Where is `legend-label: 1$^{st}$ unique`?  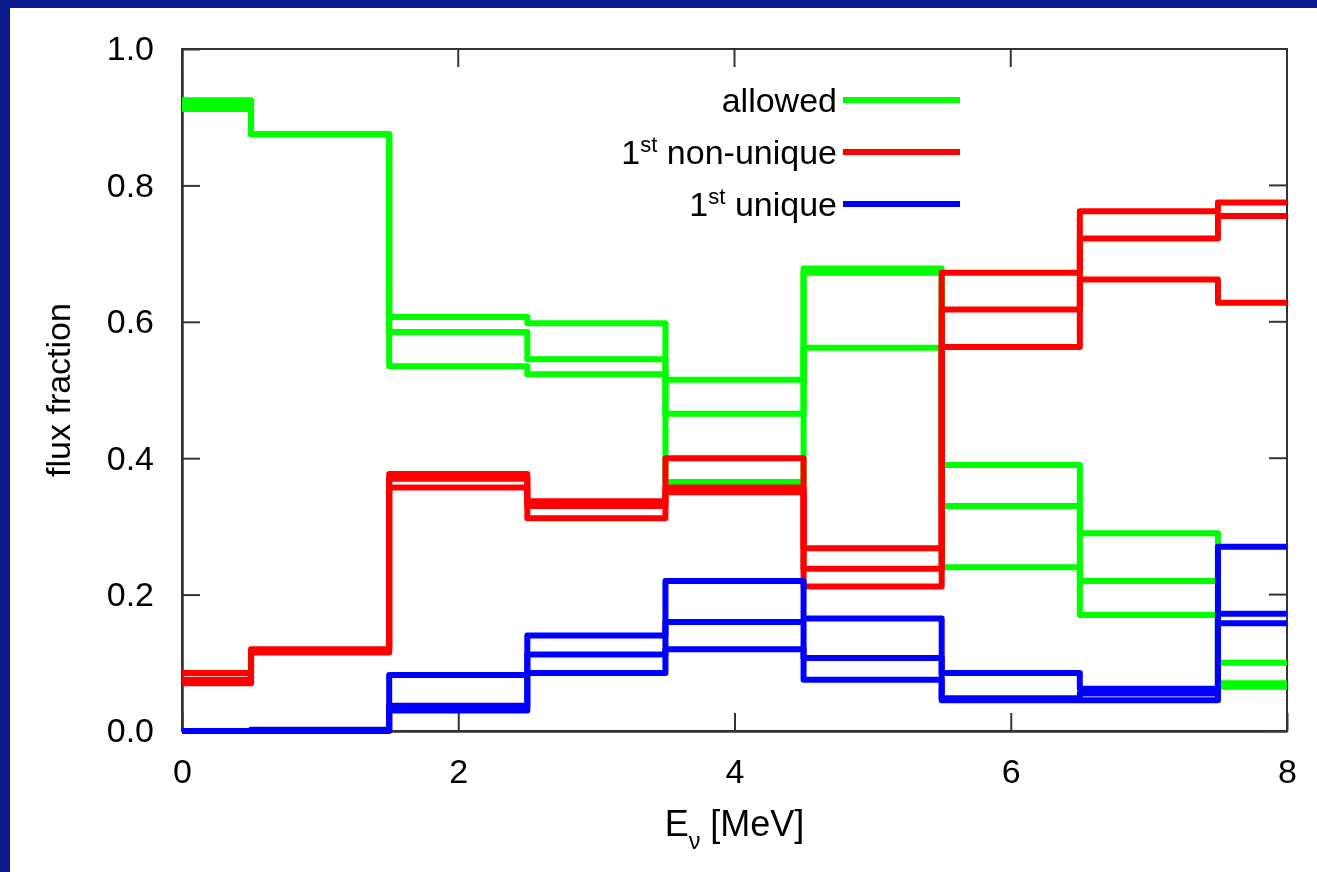 legend-label: 1$^{st}$ unique is located at coordinates (763, 203).